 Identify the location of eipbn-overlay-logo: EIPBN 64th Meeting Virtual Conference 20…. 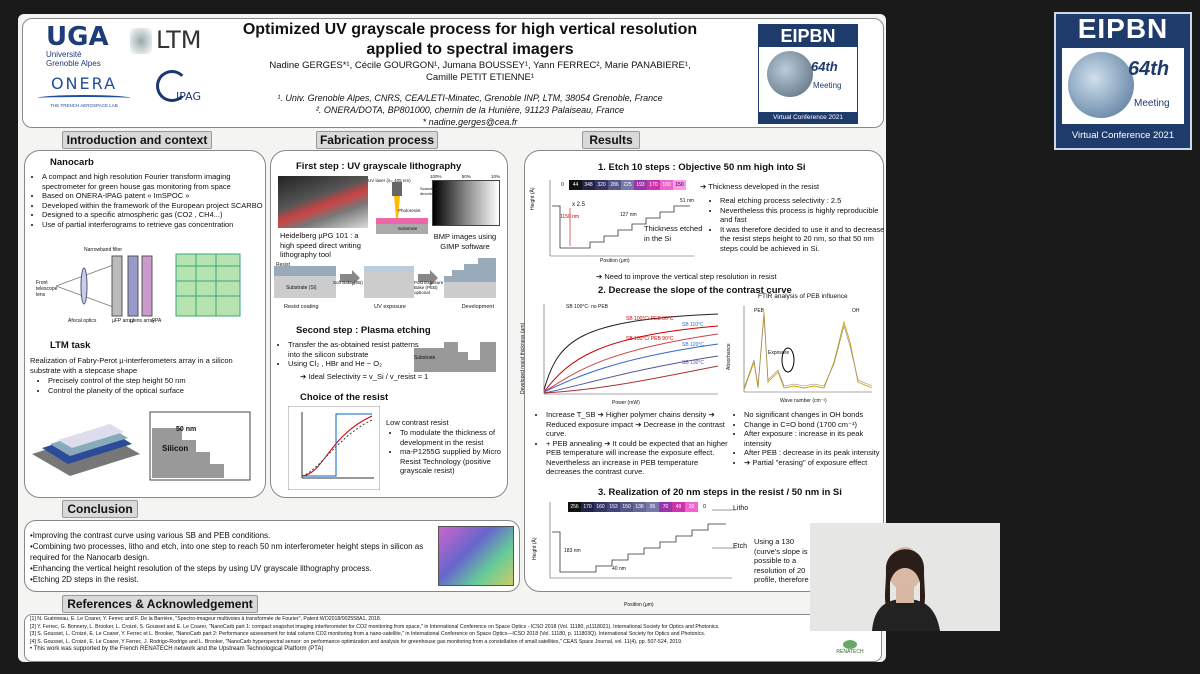
(1123, 81).